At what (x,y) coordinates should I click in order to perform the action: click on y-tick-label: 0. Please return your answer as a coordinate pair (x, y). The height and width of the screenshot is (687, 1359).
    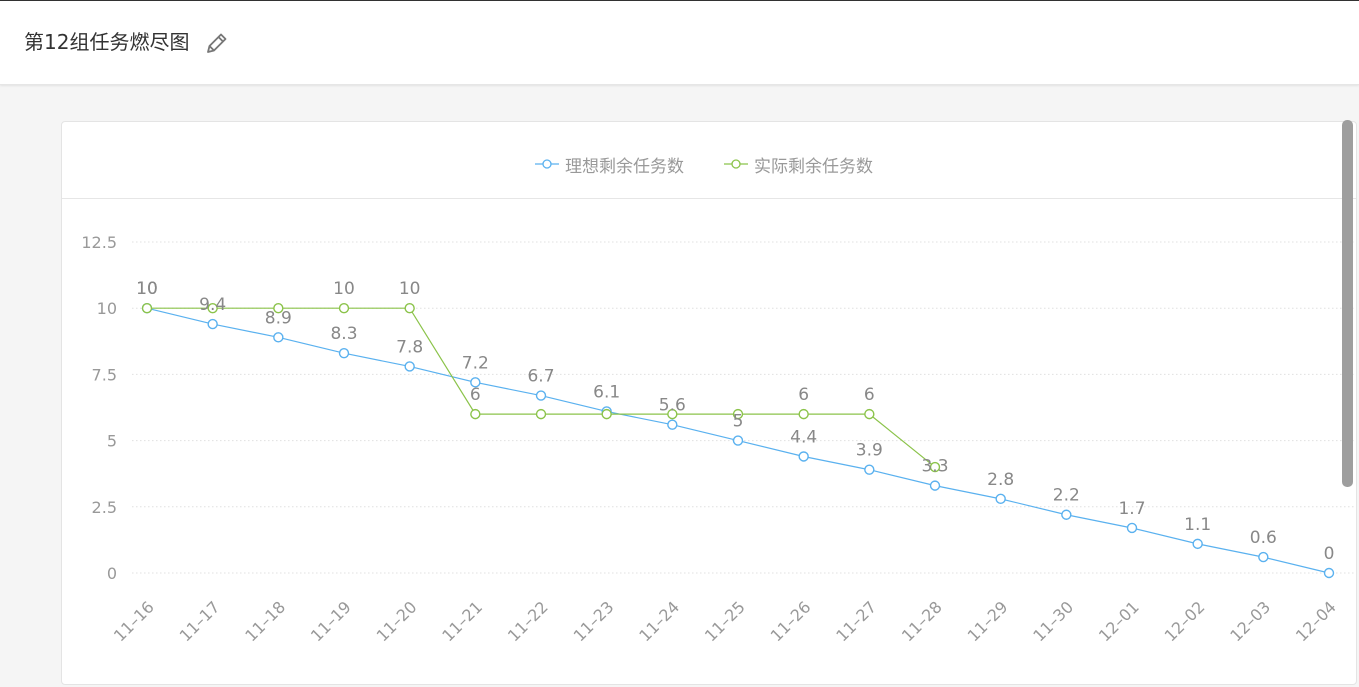
    Looking at the image, I should click on (112, 573).